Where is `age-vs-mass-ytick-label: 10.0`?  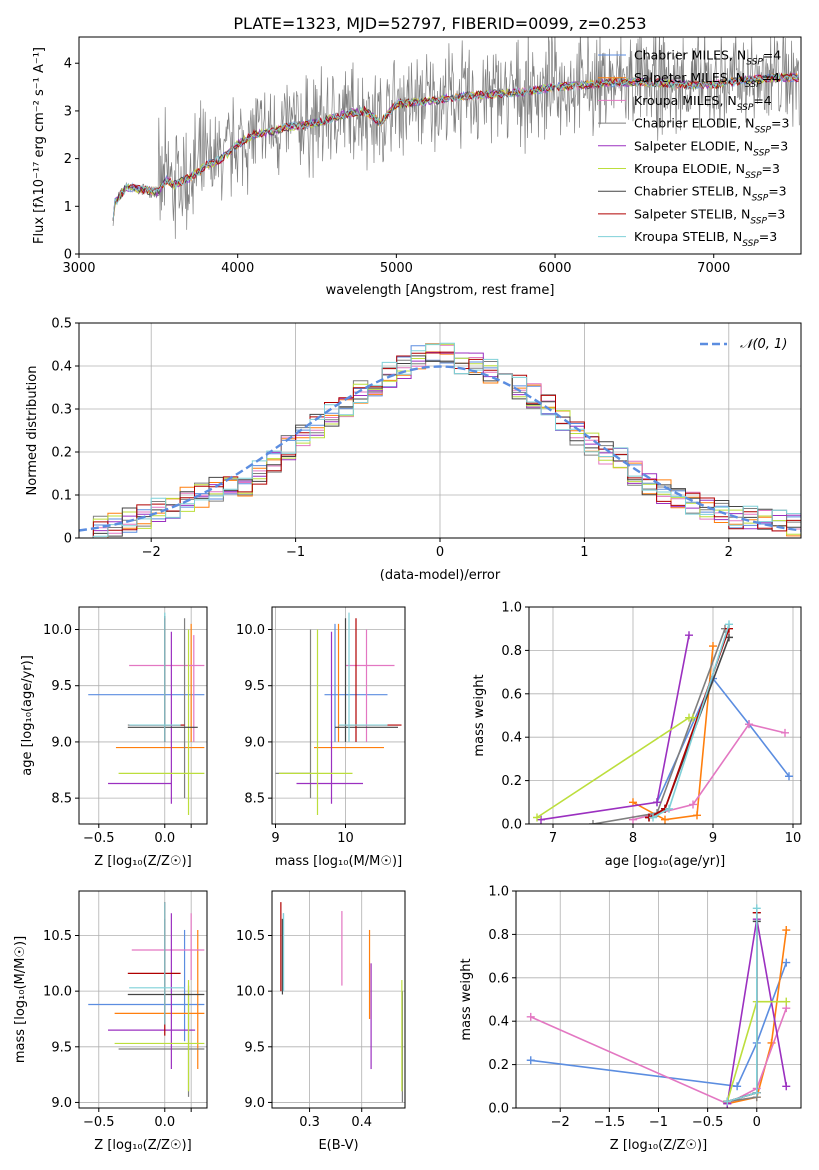 age-vs-mass-ytick-label: 10.0 is located at coordinates (250, 630).